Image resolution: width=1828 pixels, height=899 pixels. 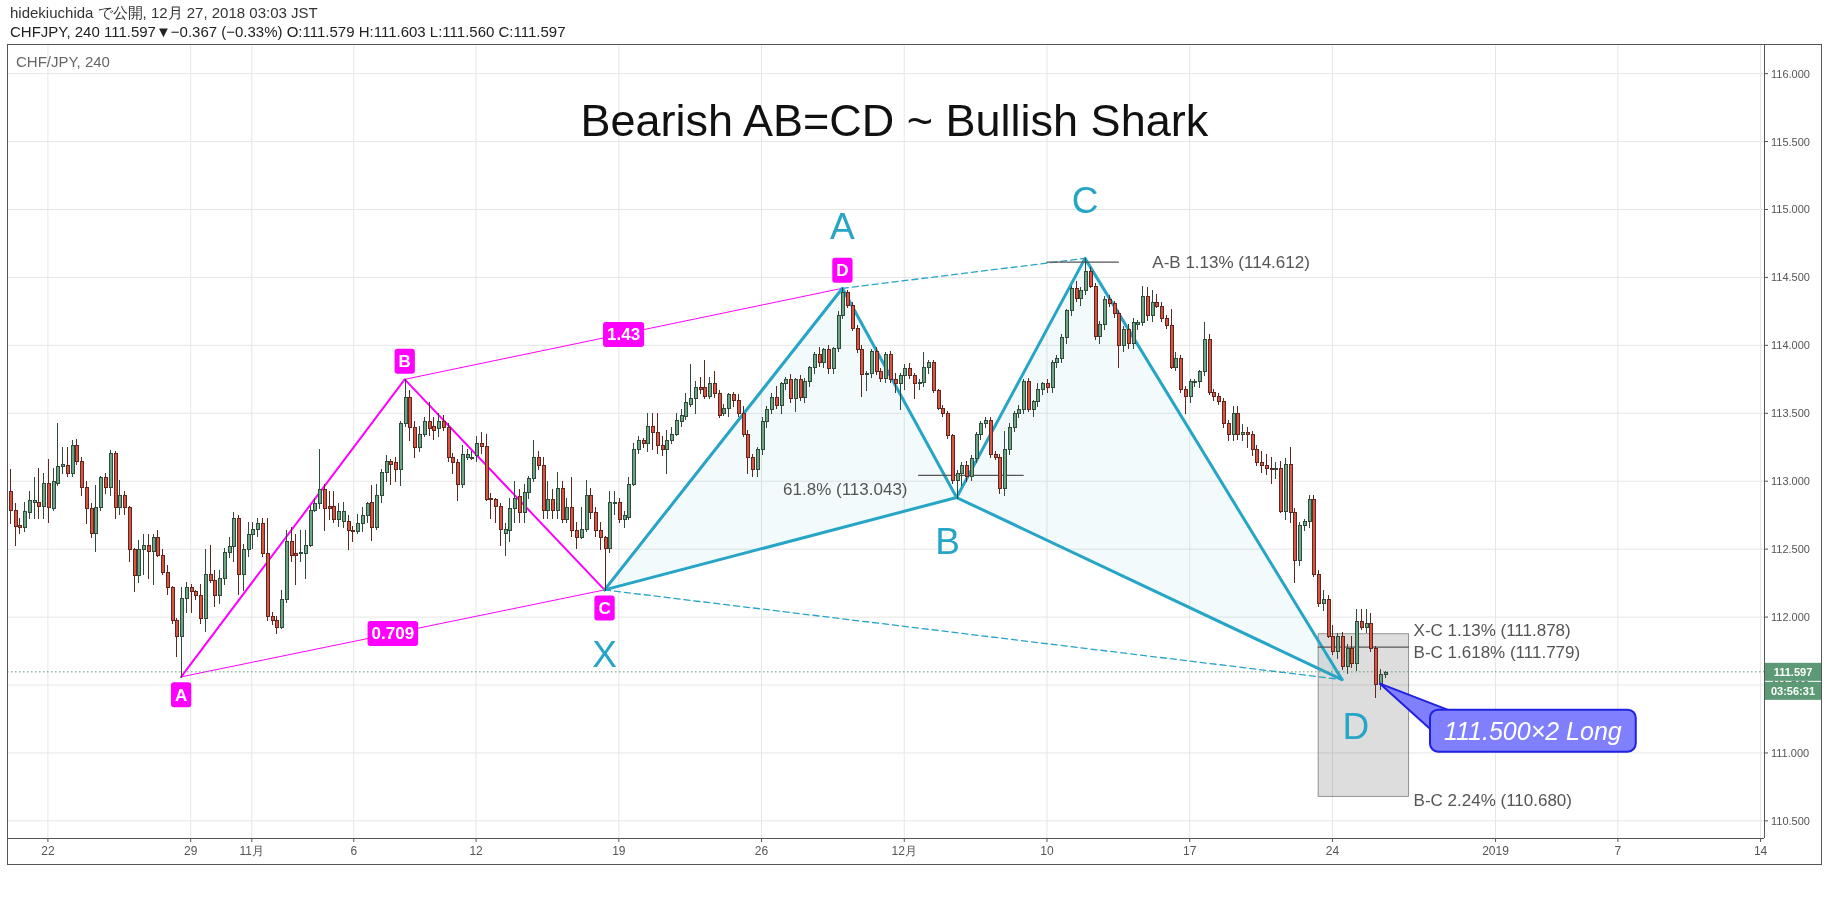 I want to click on x-tick-label: 17, so click(x=1190, y=851).